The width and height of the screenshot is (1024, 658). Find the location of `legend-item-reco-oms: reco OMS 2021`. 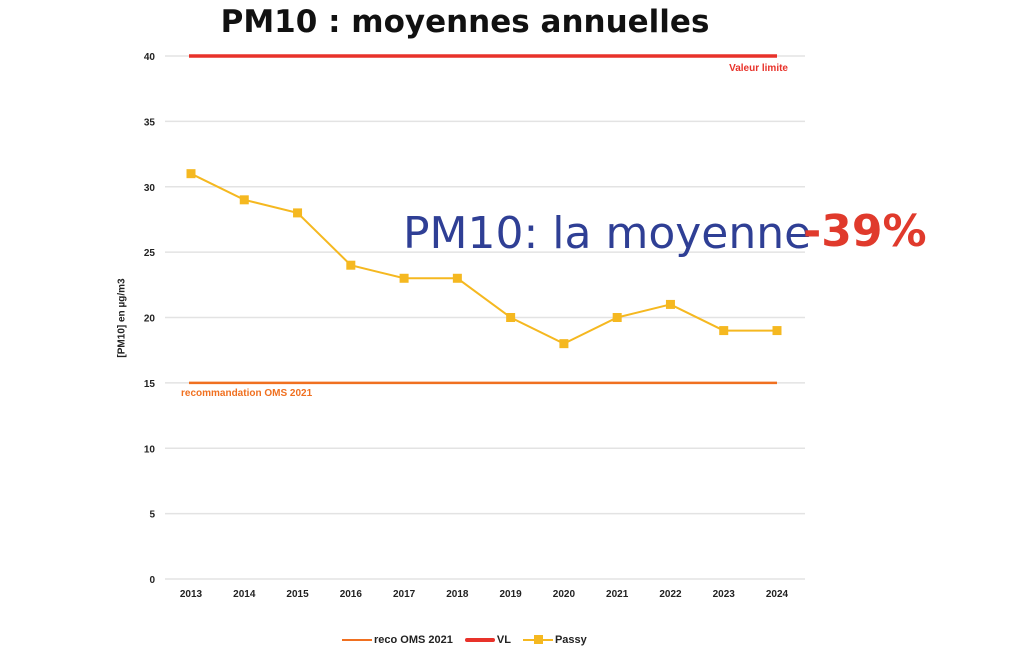

legend-item-reco-oms: reco OMS 2021 is located at coordinates (397, 640).